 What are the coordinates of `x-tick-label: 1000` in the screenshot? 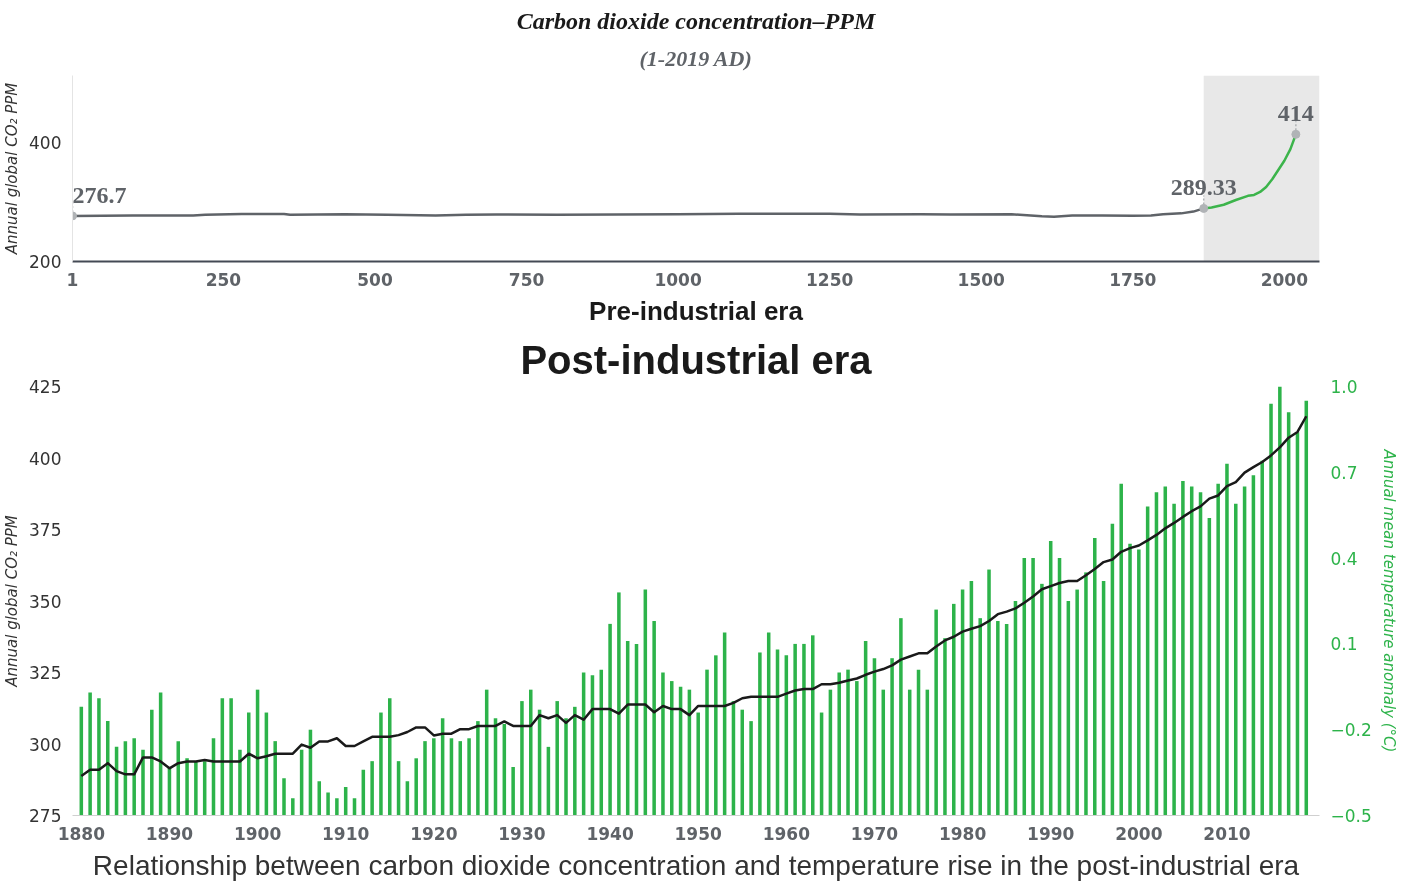 It's located at (678, 279).